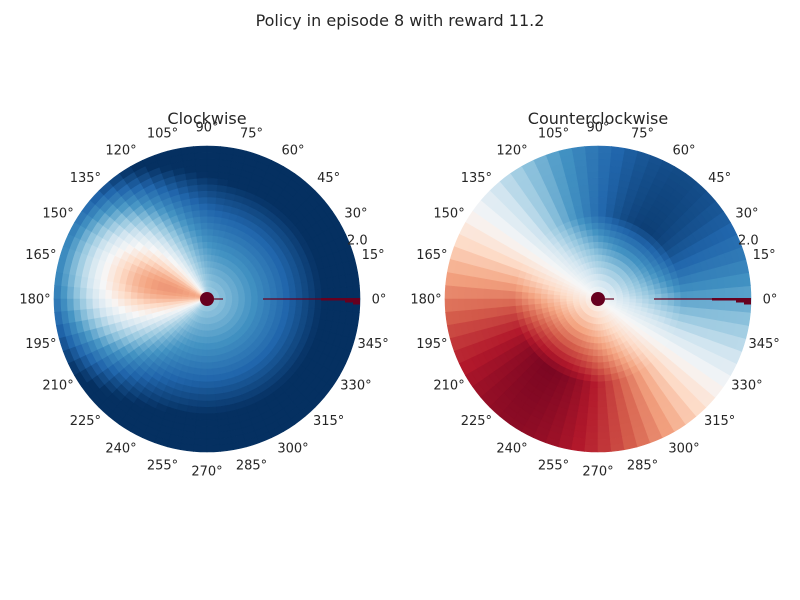  Describe the element at coordinates (206, 128) in the screenshot. I see `angle-tick-label: 90°` at that location.